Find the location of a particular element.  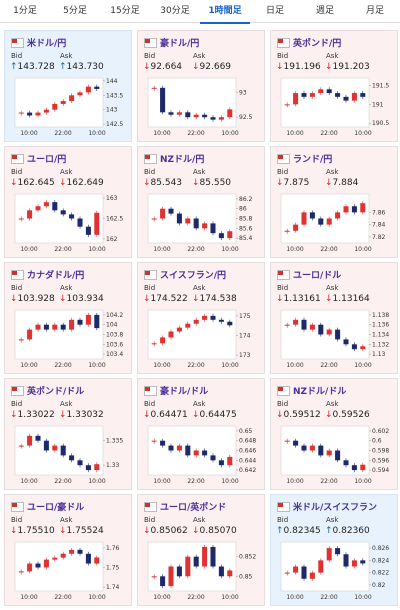

tab: 週足 is located at coordinates (325, 11).